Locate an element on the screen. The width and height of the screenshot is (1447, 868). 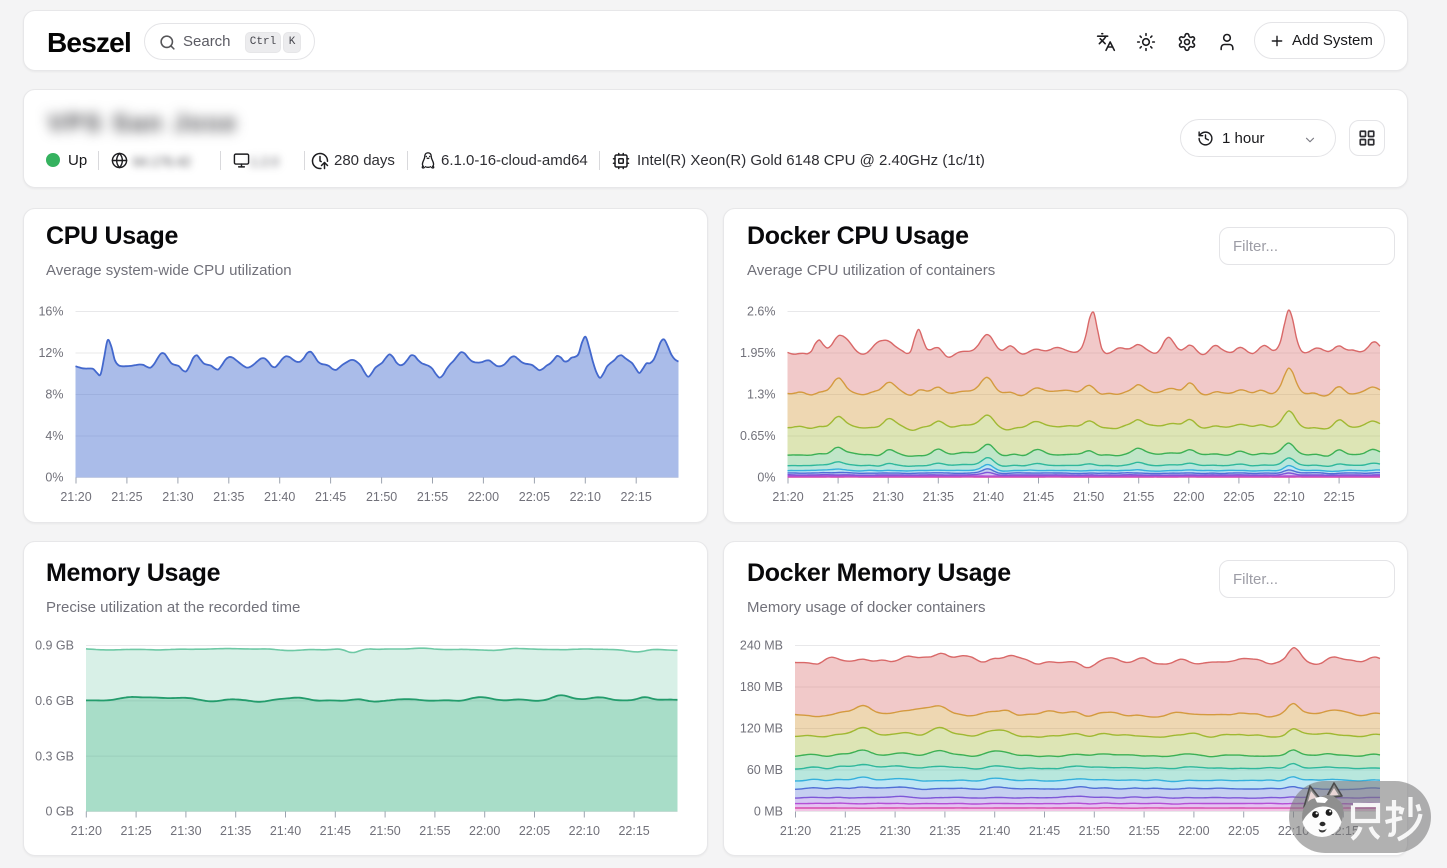
svg-text: 16% is located at coordinates (50, 312).